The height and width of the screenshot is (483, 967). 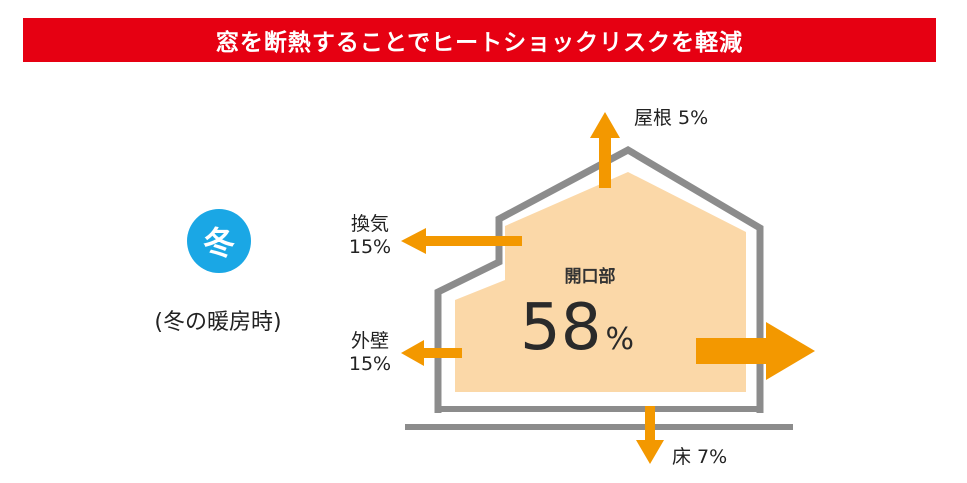 I want to click on roof-heat-arrow, so click(x=605, y=150).